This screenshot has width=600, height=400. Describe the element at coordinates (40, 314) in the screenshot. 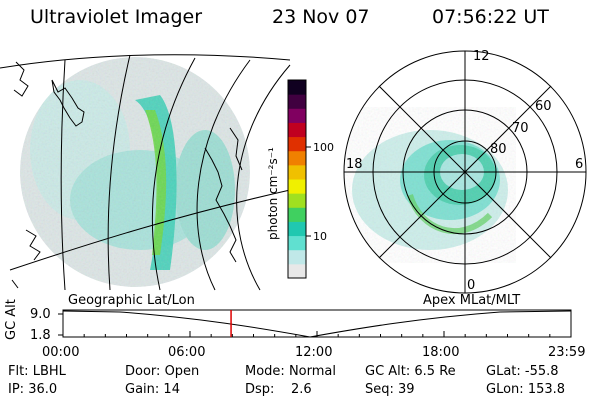

I see `alt-tick-9: 9.0` at that location.